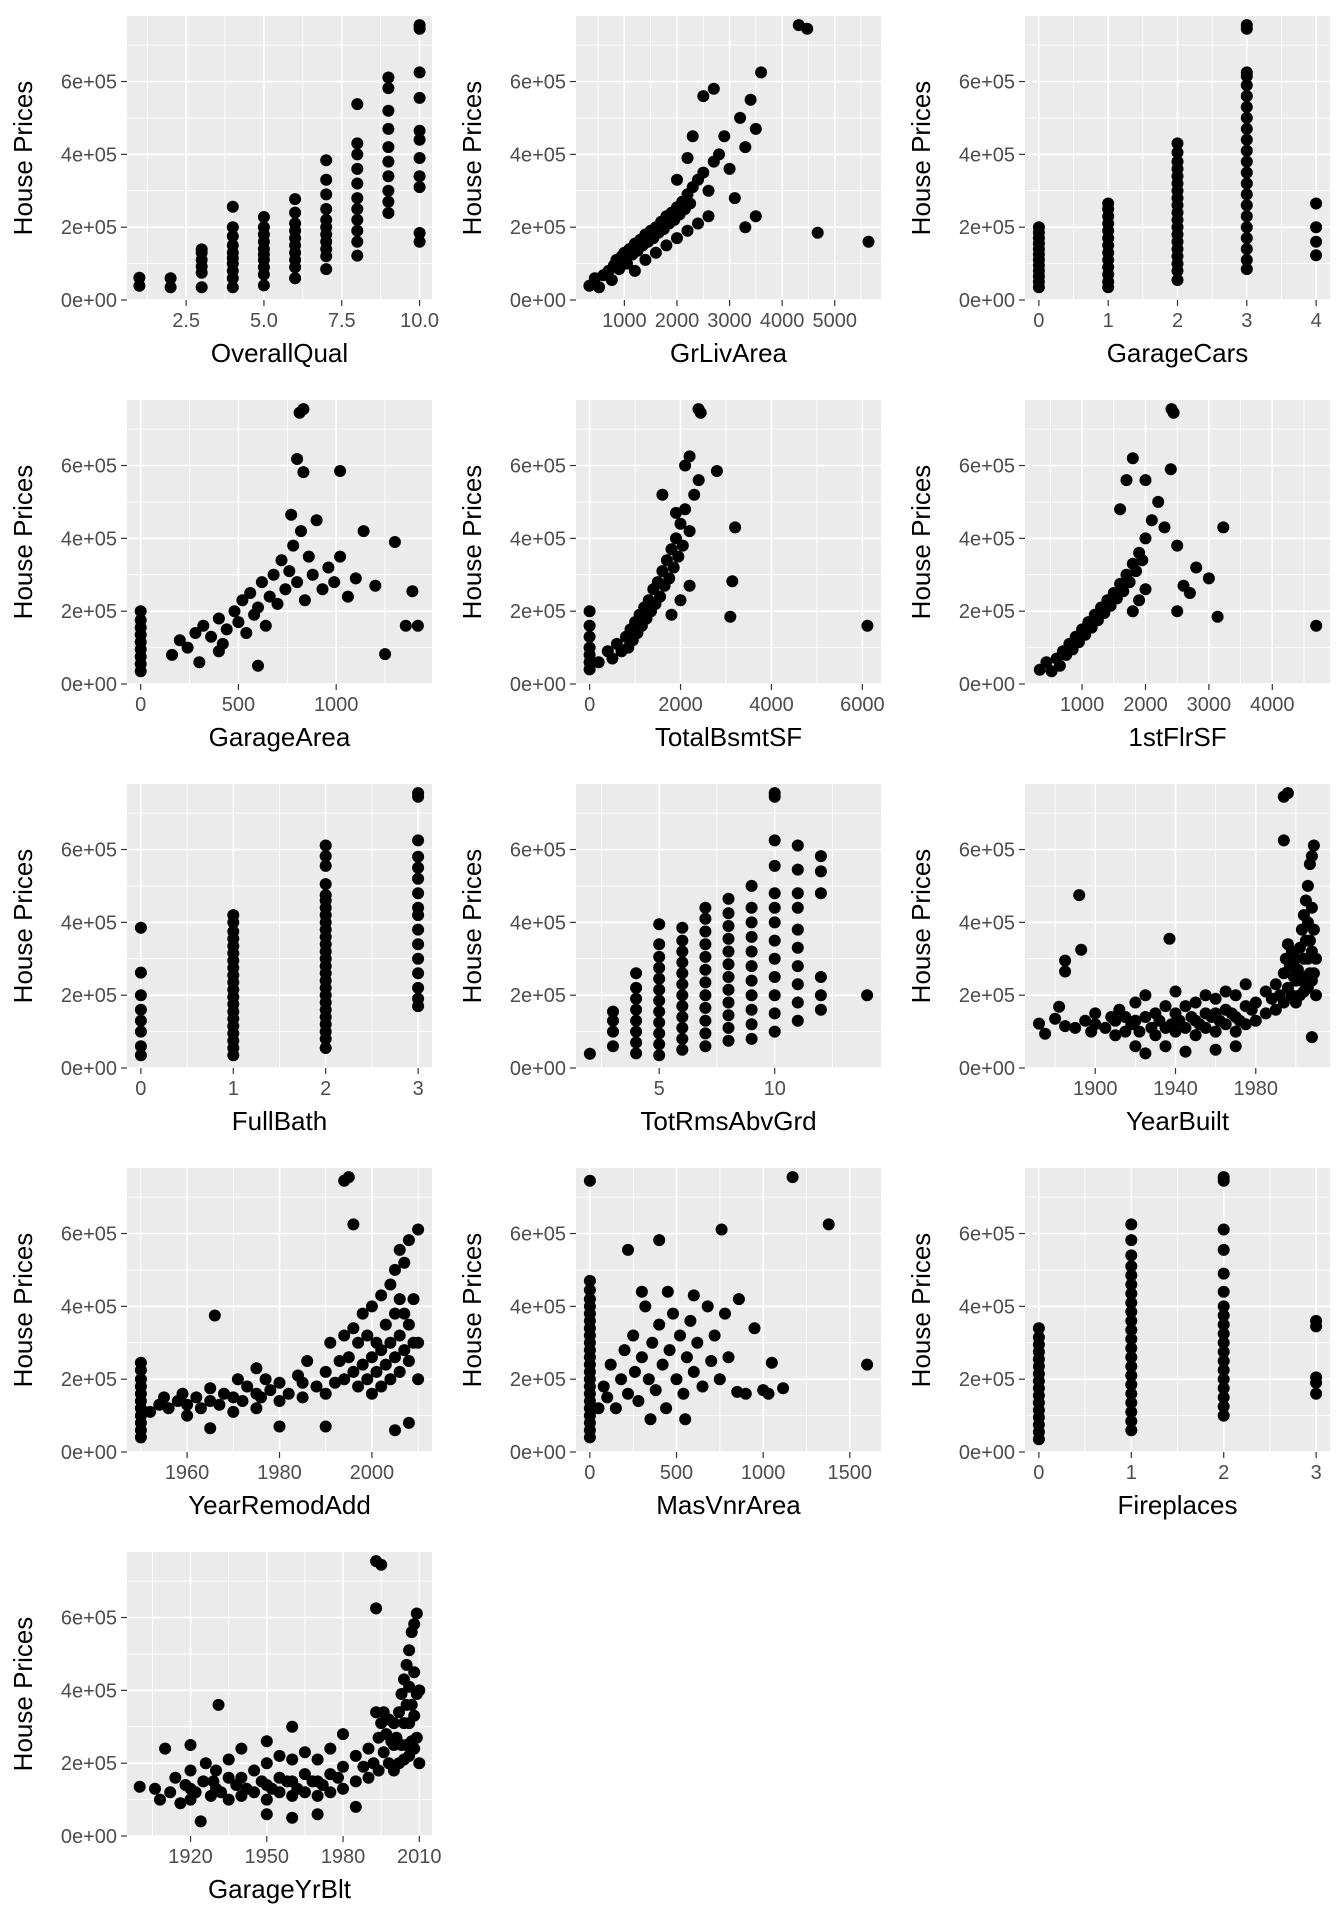  What do you see at coordinates (1178, 1505) in the screenshot?
I see `x-axis-title: Fireplaces` at bounding box center [1178, 1505].